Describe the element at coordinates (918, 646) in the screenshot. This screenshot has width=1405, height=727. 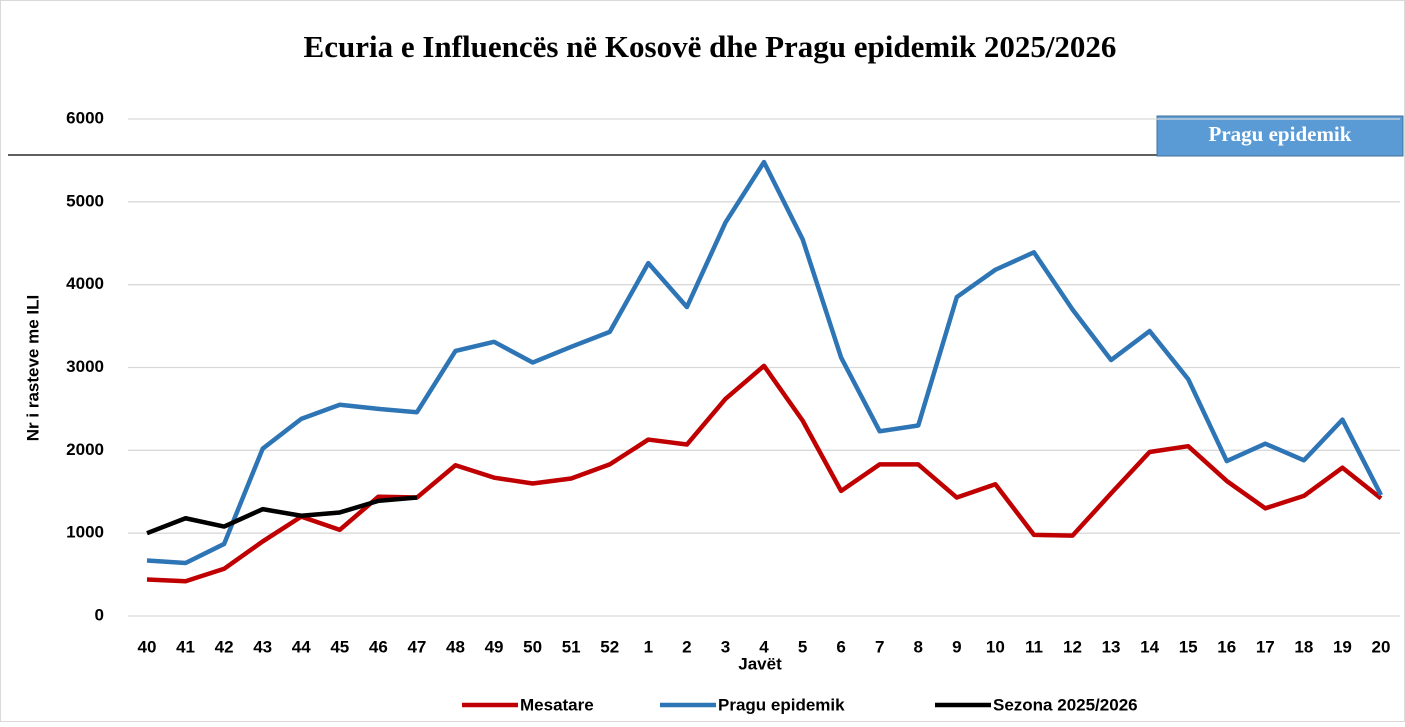
I see `x-tick-label: 8` at that location.